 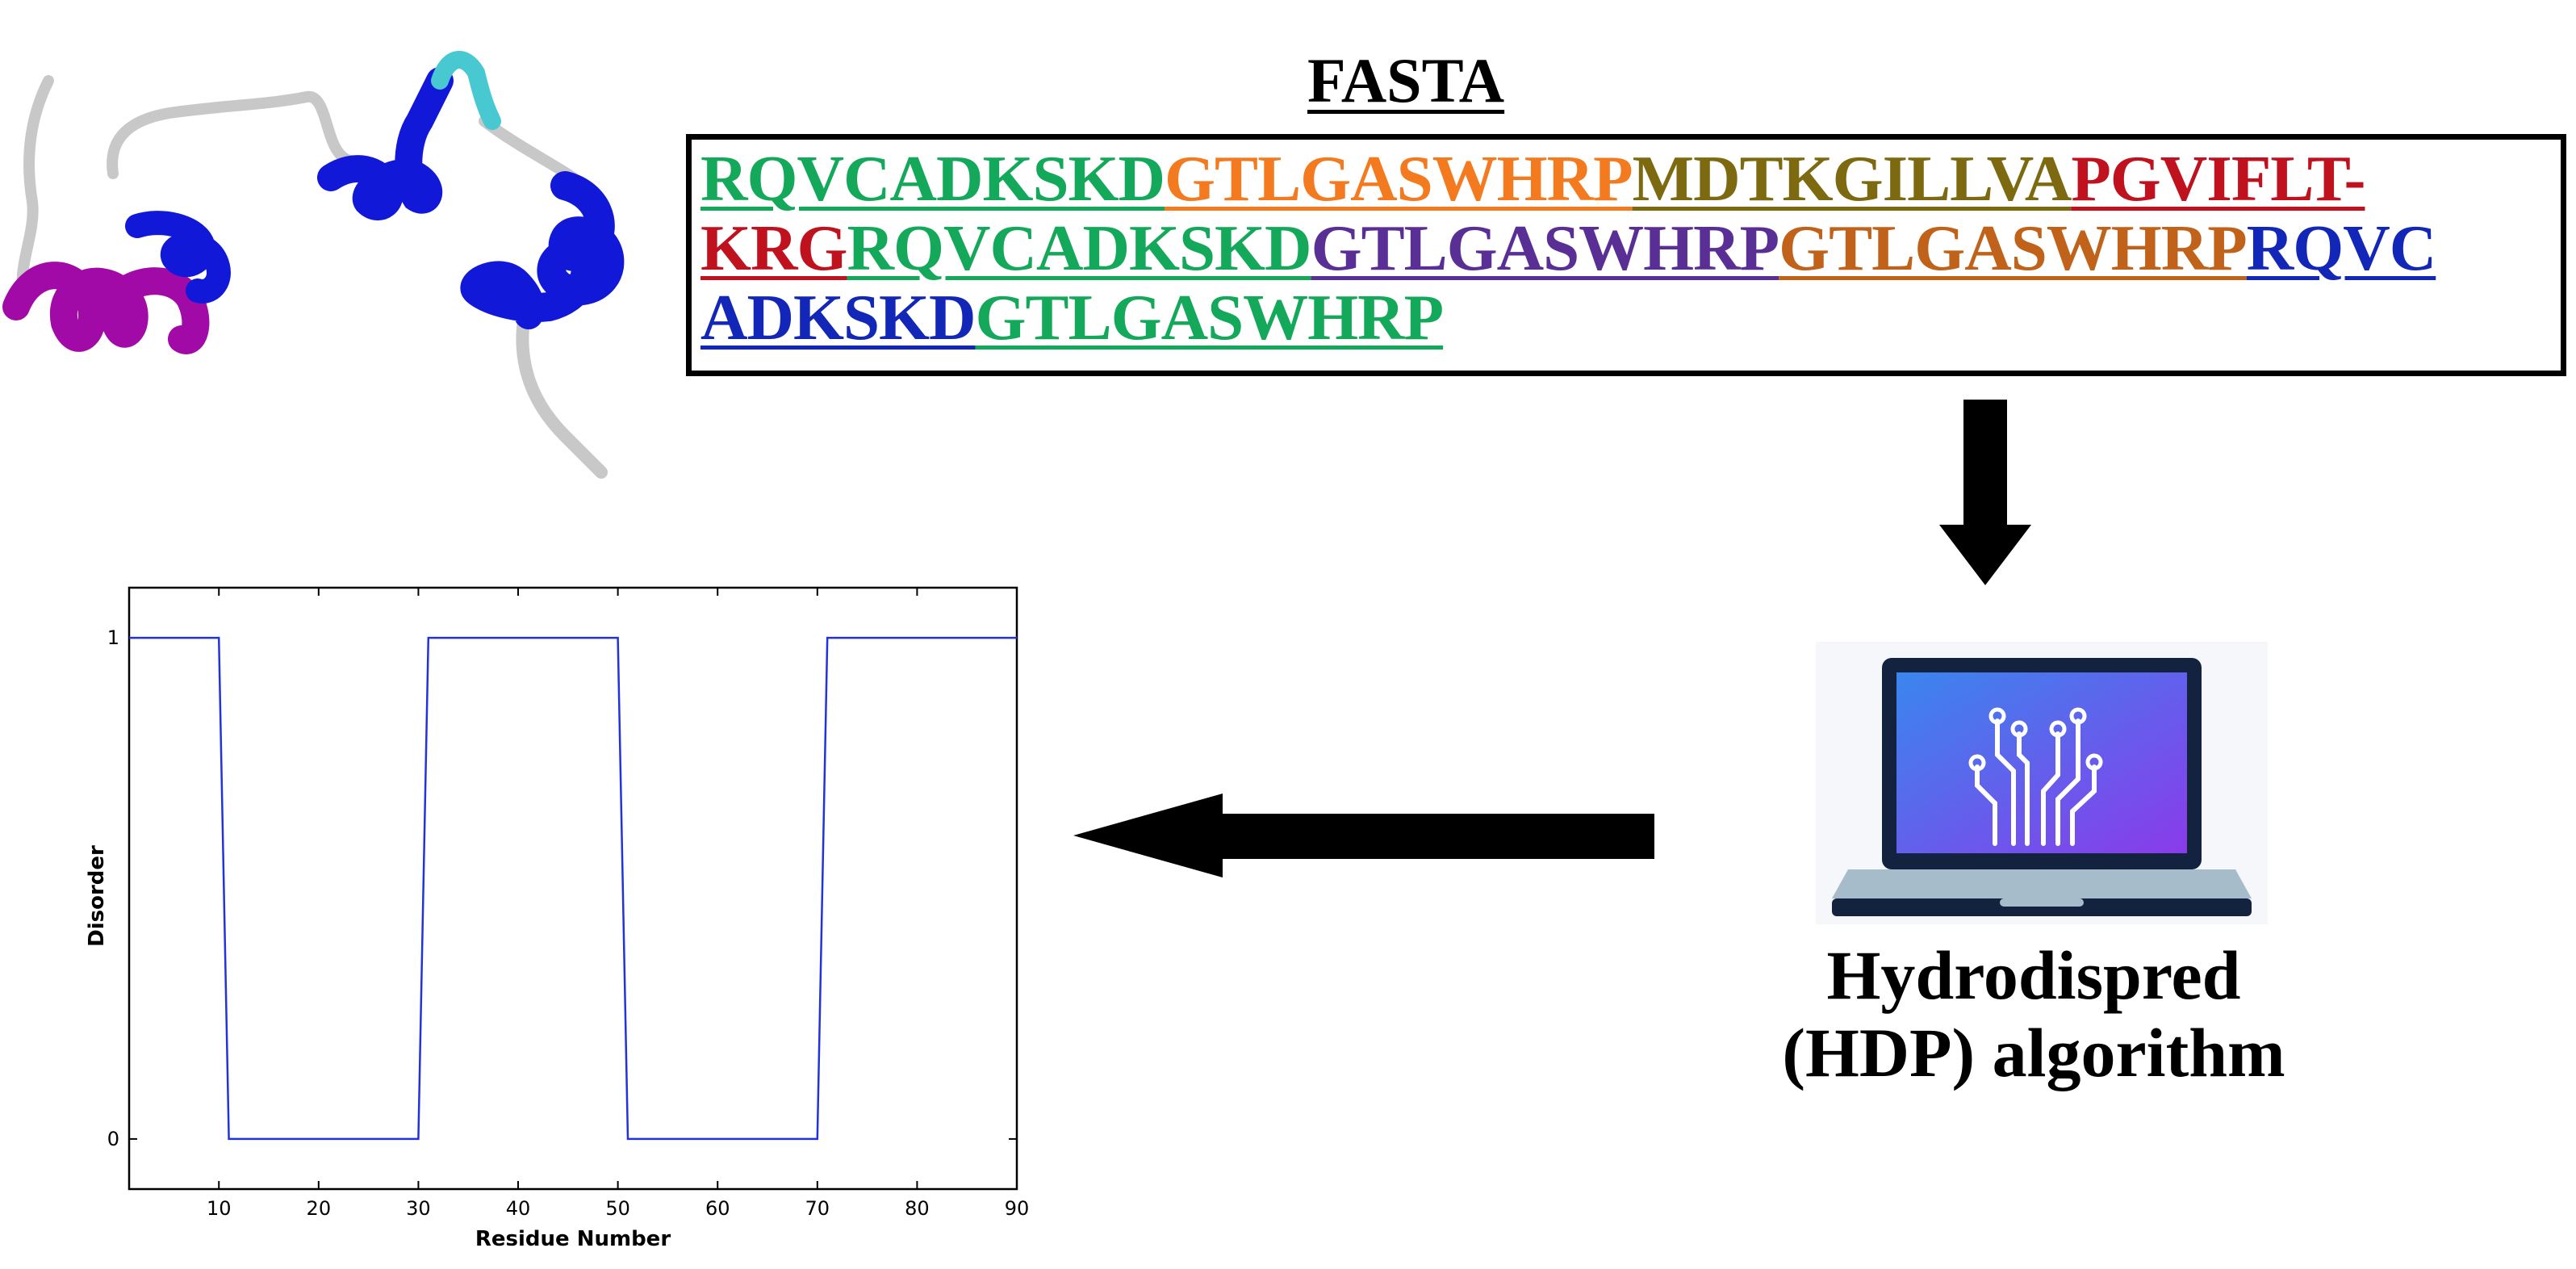 What do you see at coordinates (2218, 179) in the screenshot?
I see `fasta-segment: PGVIFLT-` at bounding box center [2218, 179].